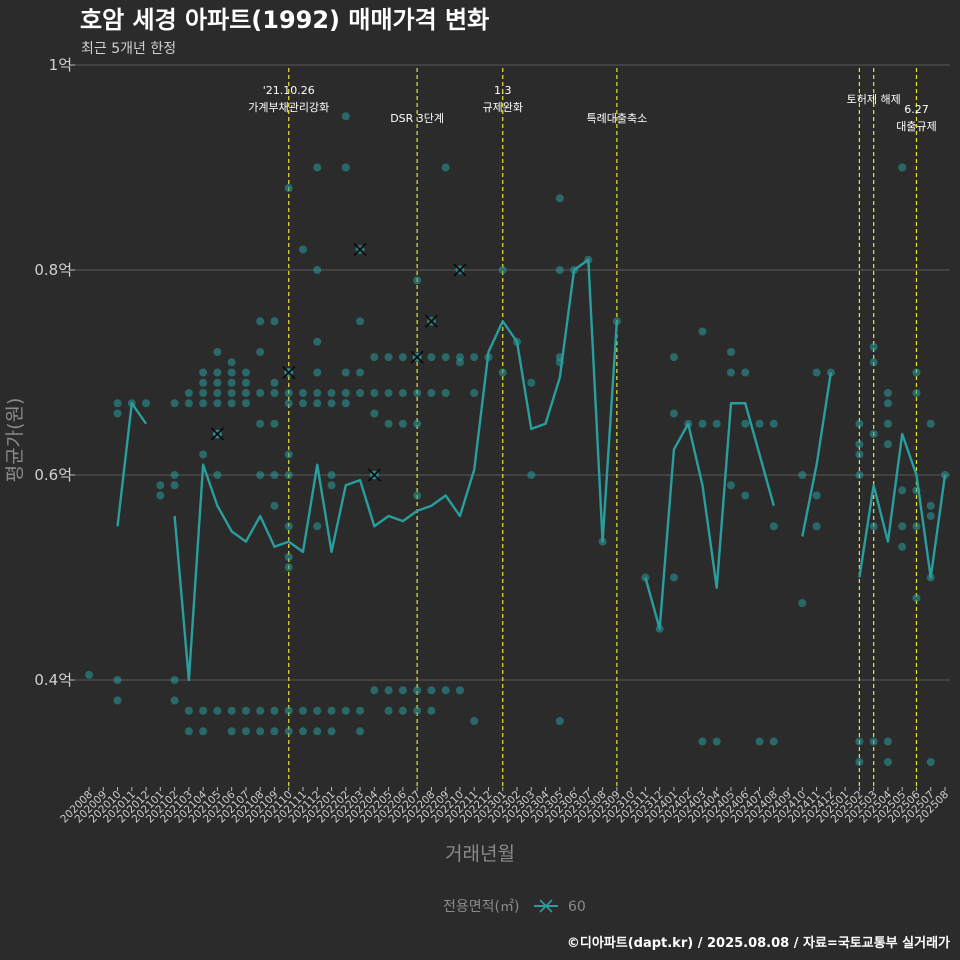 This screenshot has width=960, height=960. Describe the element at coordinates (874, 99) in the screenshot. I see `event-label: 토허제 해제` at that location.